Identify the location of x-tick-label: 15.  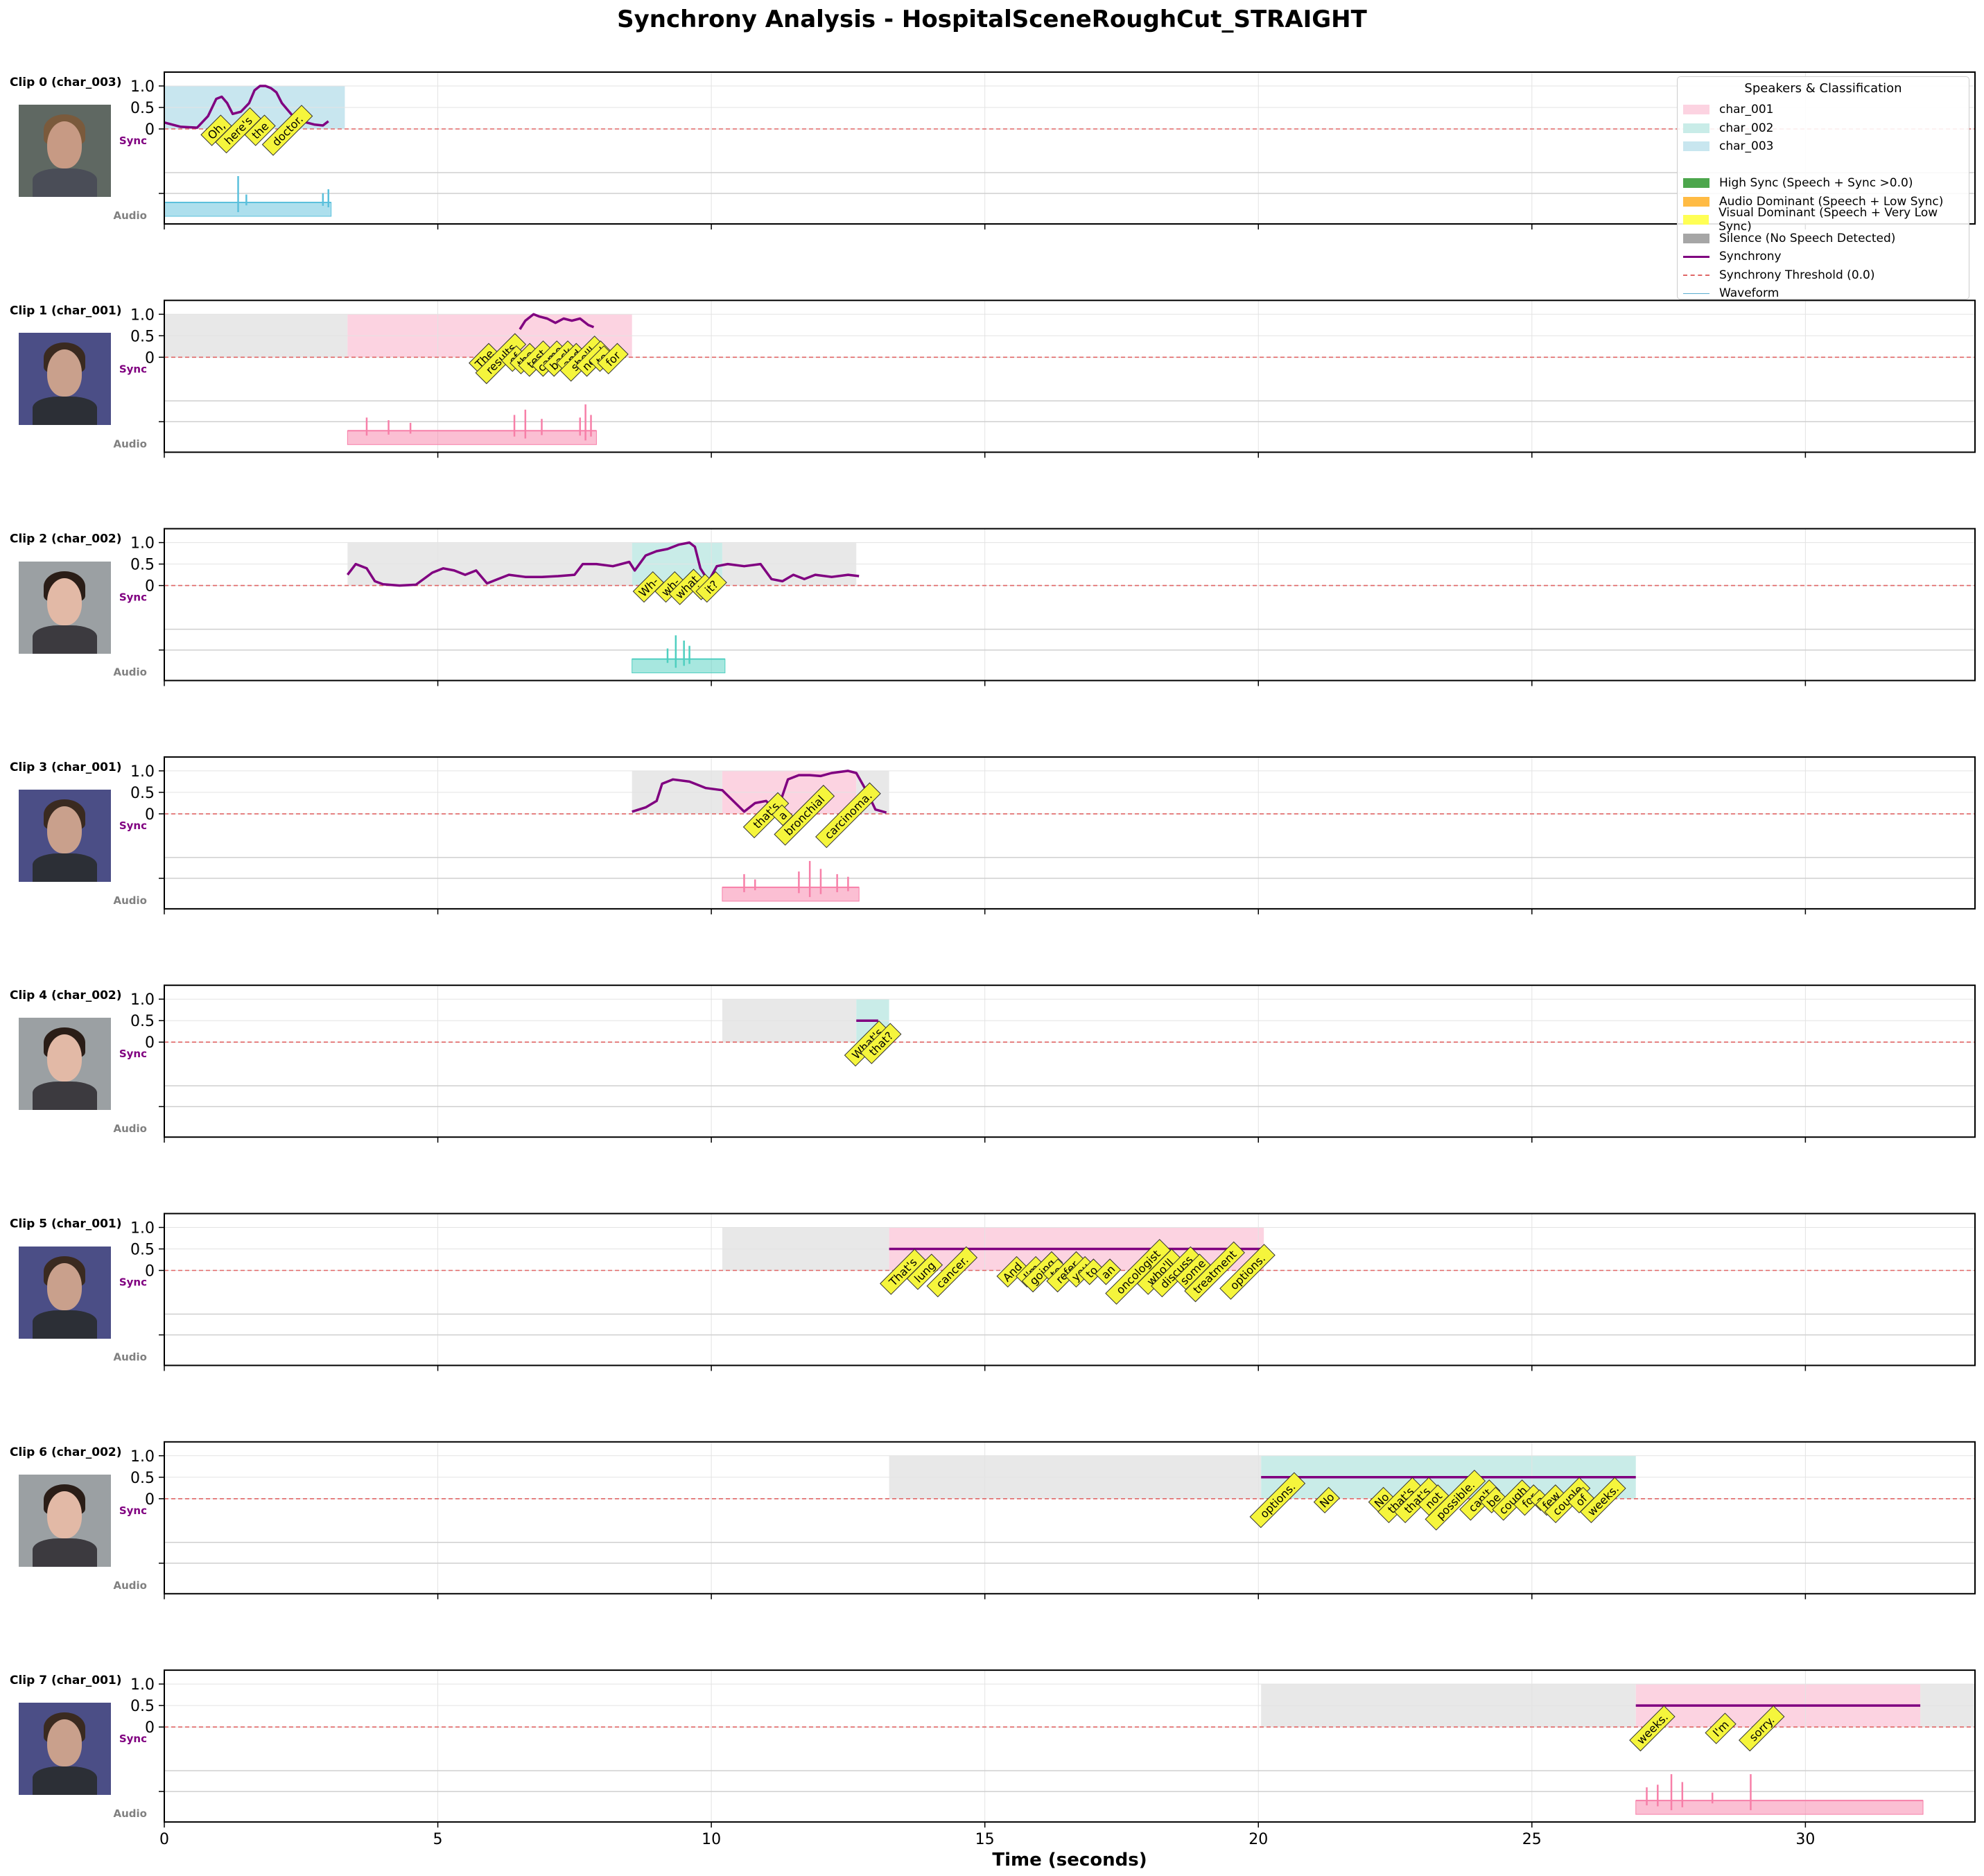
(985, 1839).